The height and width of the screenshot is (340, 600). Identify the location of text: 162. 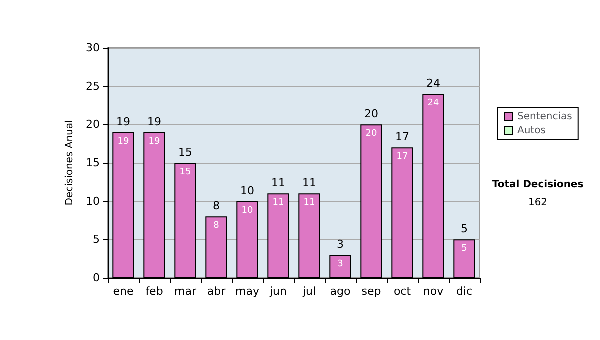
(538, 203).